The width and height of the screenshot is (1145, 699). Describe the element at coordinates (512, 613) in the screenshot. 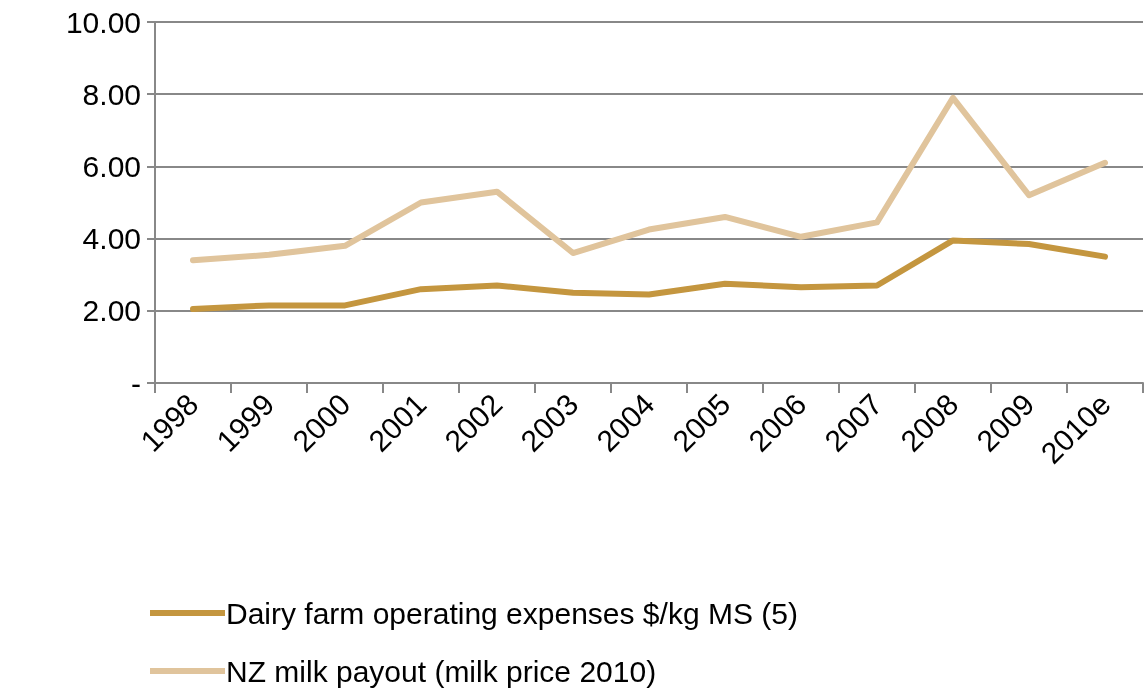

I see `legend-label: Dairy farm operating expenses $/kg MS (5)` at that location.